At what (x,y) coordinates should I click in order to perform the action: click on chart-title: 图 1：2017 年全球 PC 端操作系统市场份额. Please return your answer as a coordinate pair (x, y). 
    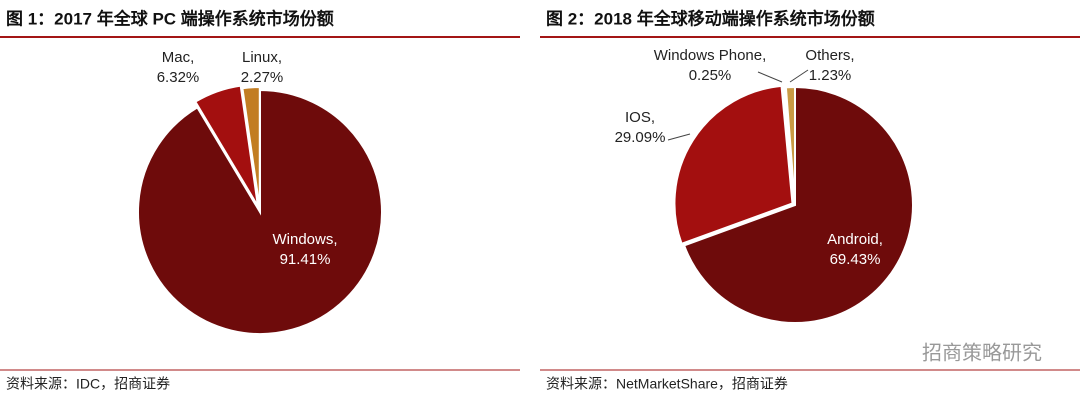
    Looking at the image, I should click on (170, 18).